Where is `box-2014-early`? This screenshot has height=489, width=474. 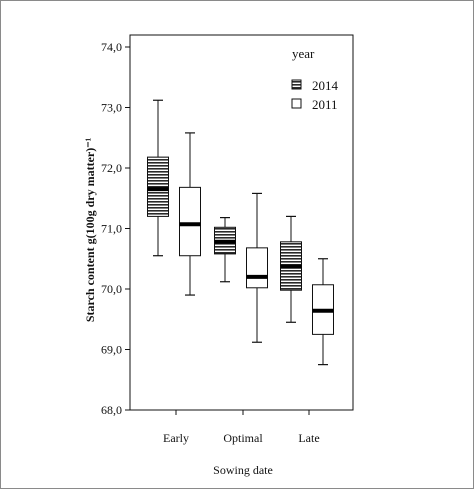 box-2014-early is located at coordinates (158, 178).